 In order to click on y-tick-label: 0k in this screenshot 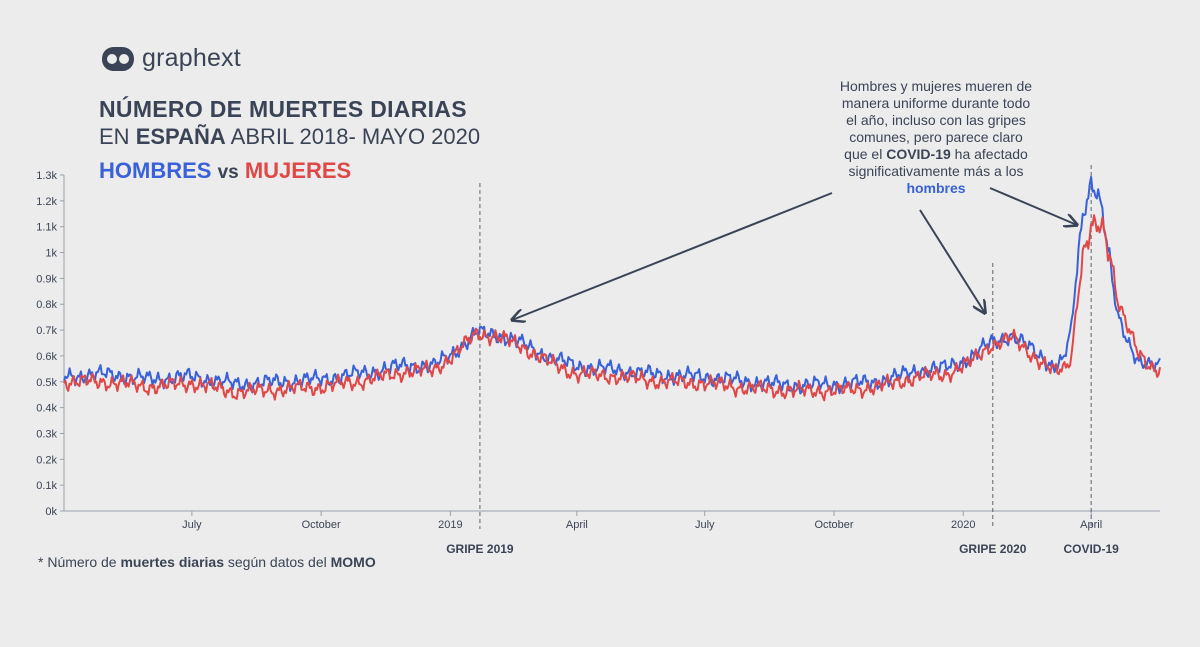, I will do `click(51, 512)`.